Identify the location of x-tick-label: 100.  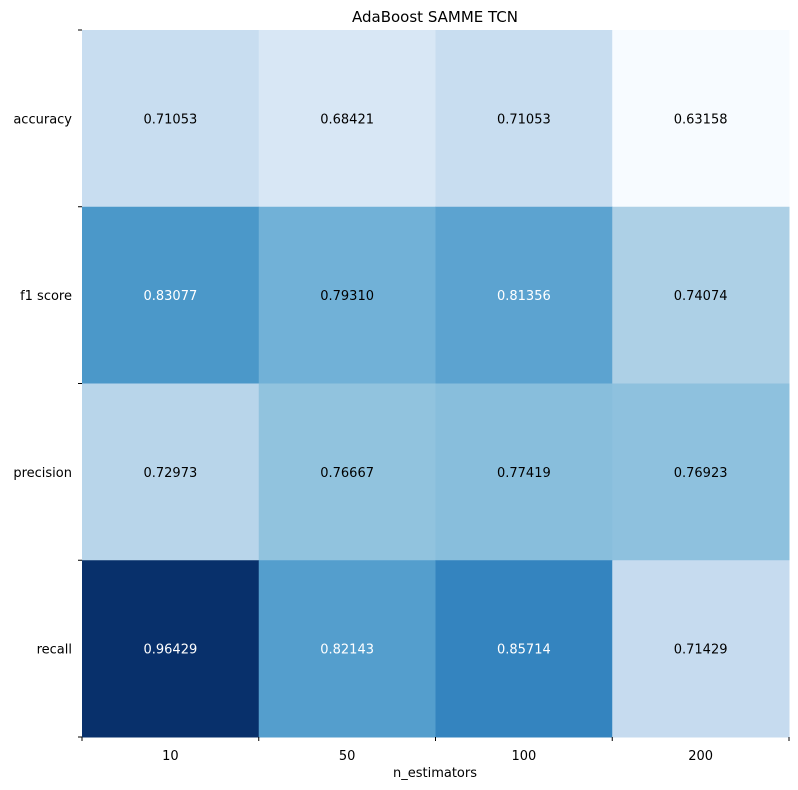
(523, 756).